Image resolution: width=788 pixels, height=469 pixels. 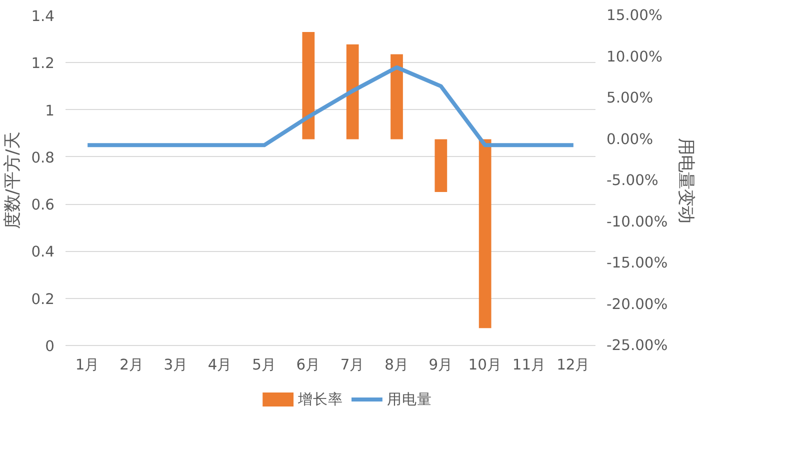 What do you see at coordinates (43, 252) in the screenshot?
I see `y-tick-label: 0.4` at bounding box center [43, 252].